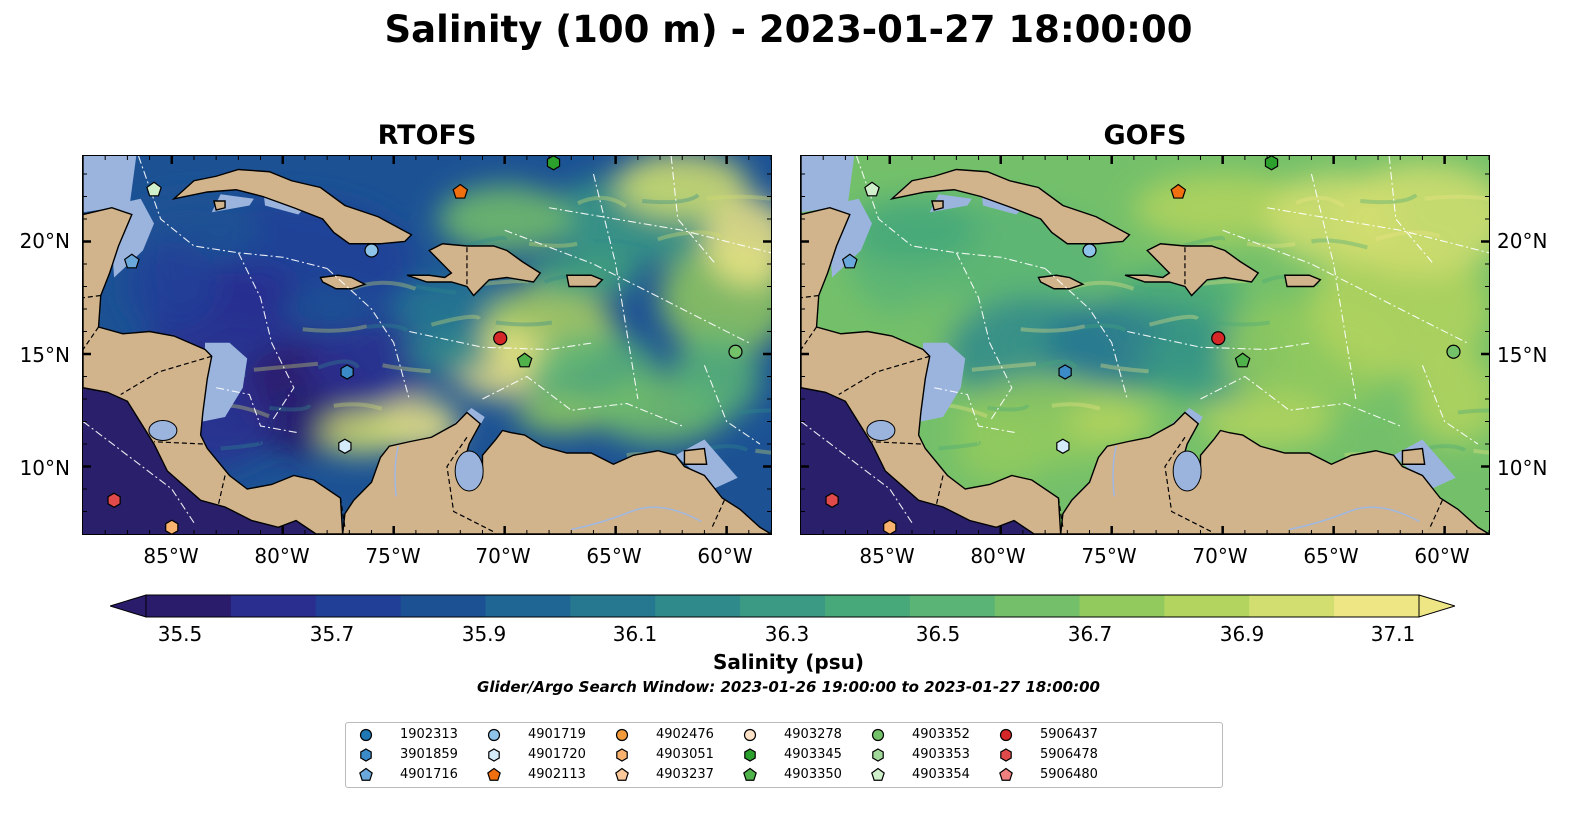 This screenshot has width=1577, height=827. I want to click on lon-label-80w-gofs: 80°W, so click(998, 556).